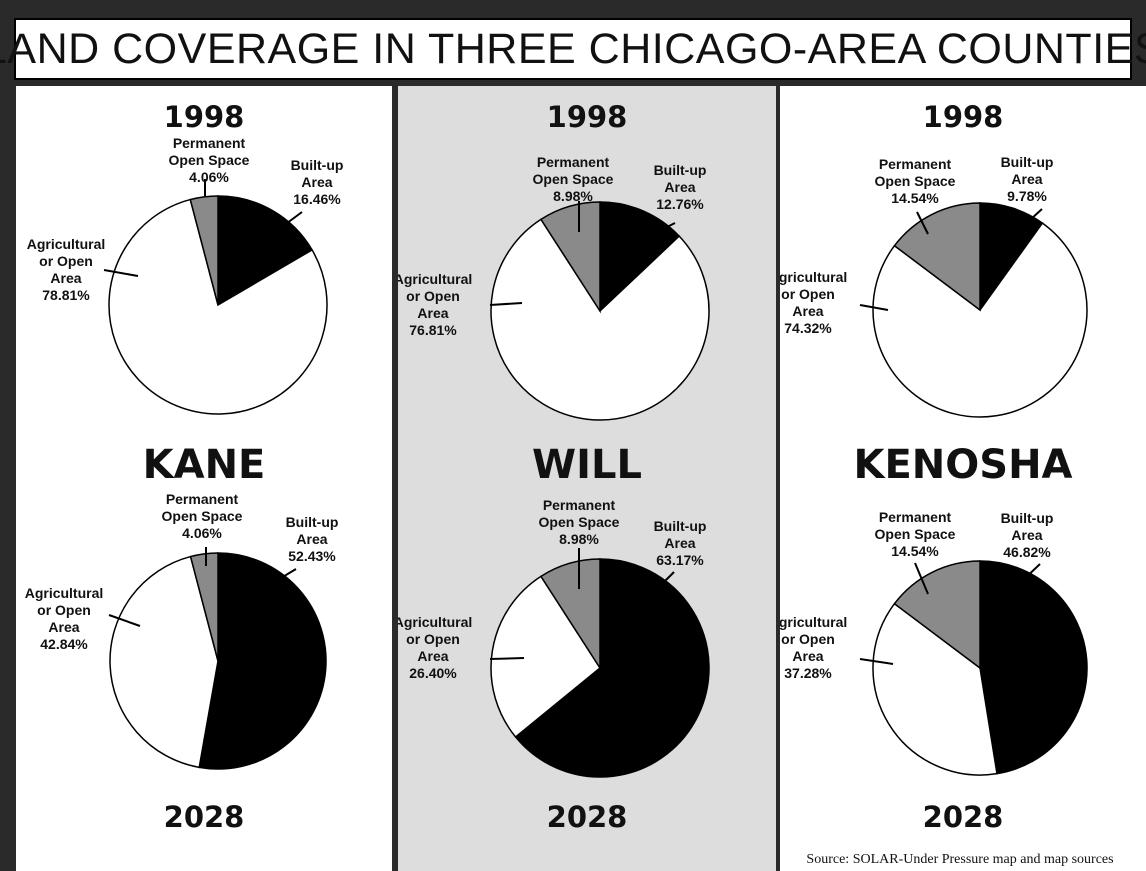 Image resolution: width=1146 pixels, height=871 pixels. I want to click on label-open-space: 8.98%, so click(579, 539).